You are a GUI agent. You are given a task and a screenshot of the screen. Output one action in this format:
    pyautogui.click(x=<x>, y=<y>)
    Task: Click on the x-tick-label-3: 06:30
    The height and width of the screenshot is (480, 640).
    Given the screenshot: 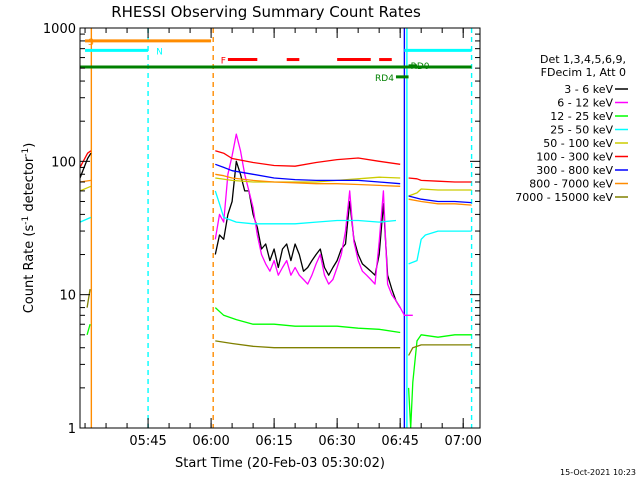 What is the action you would take?
    pyautogui.click(x=336, y=441)
    